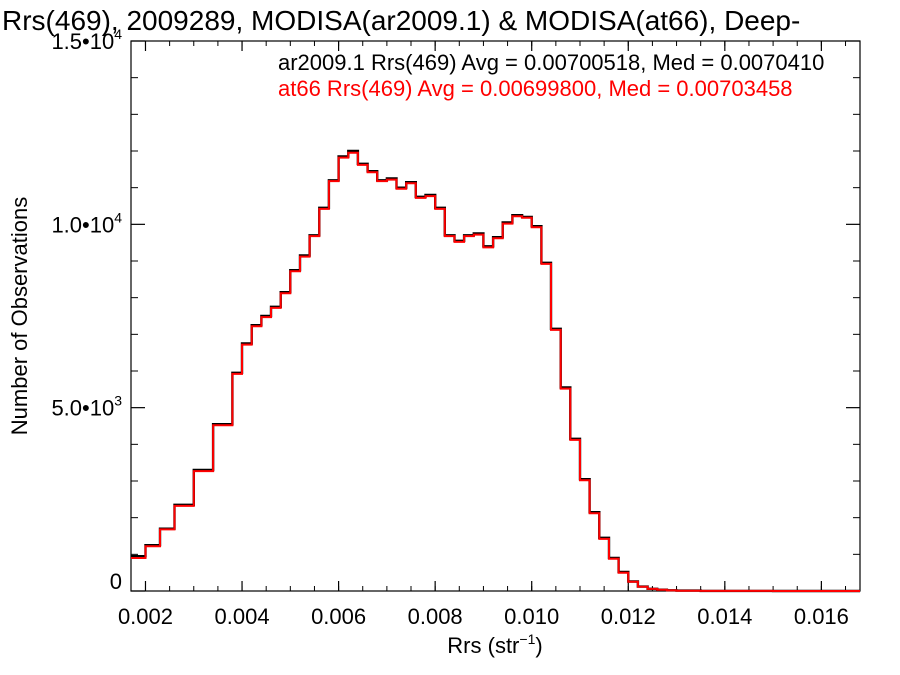 Image resolution: width=900 pixels, height=675 pixels. I want to click on x-axis-label-main: Rrs (str, so click(483, 645).